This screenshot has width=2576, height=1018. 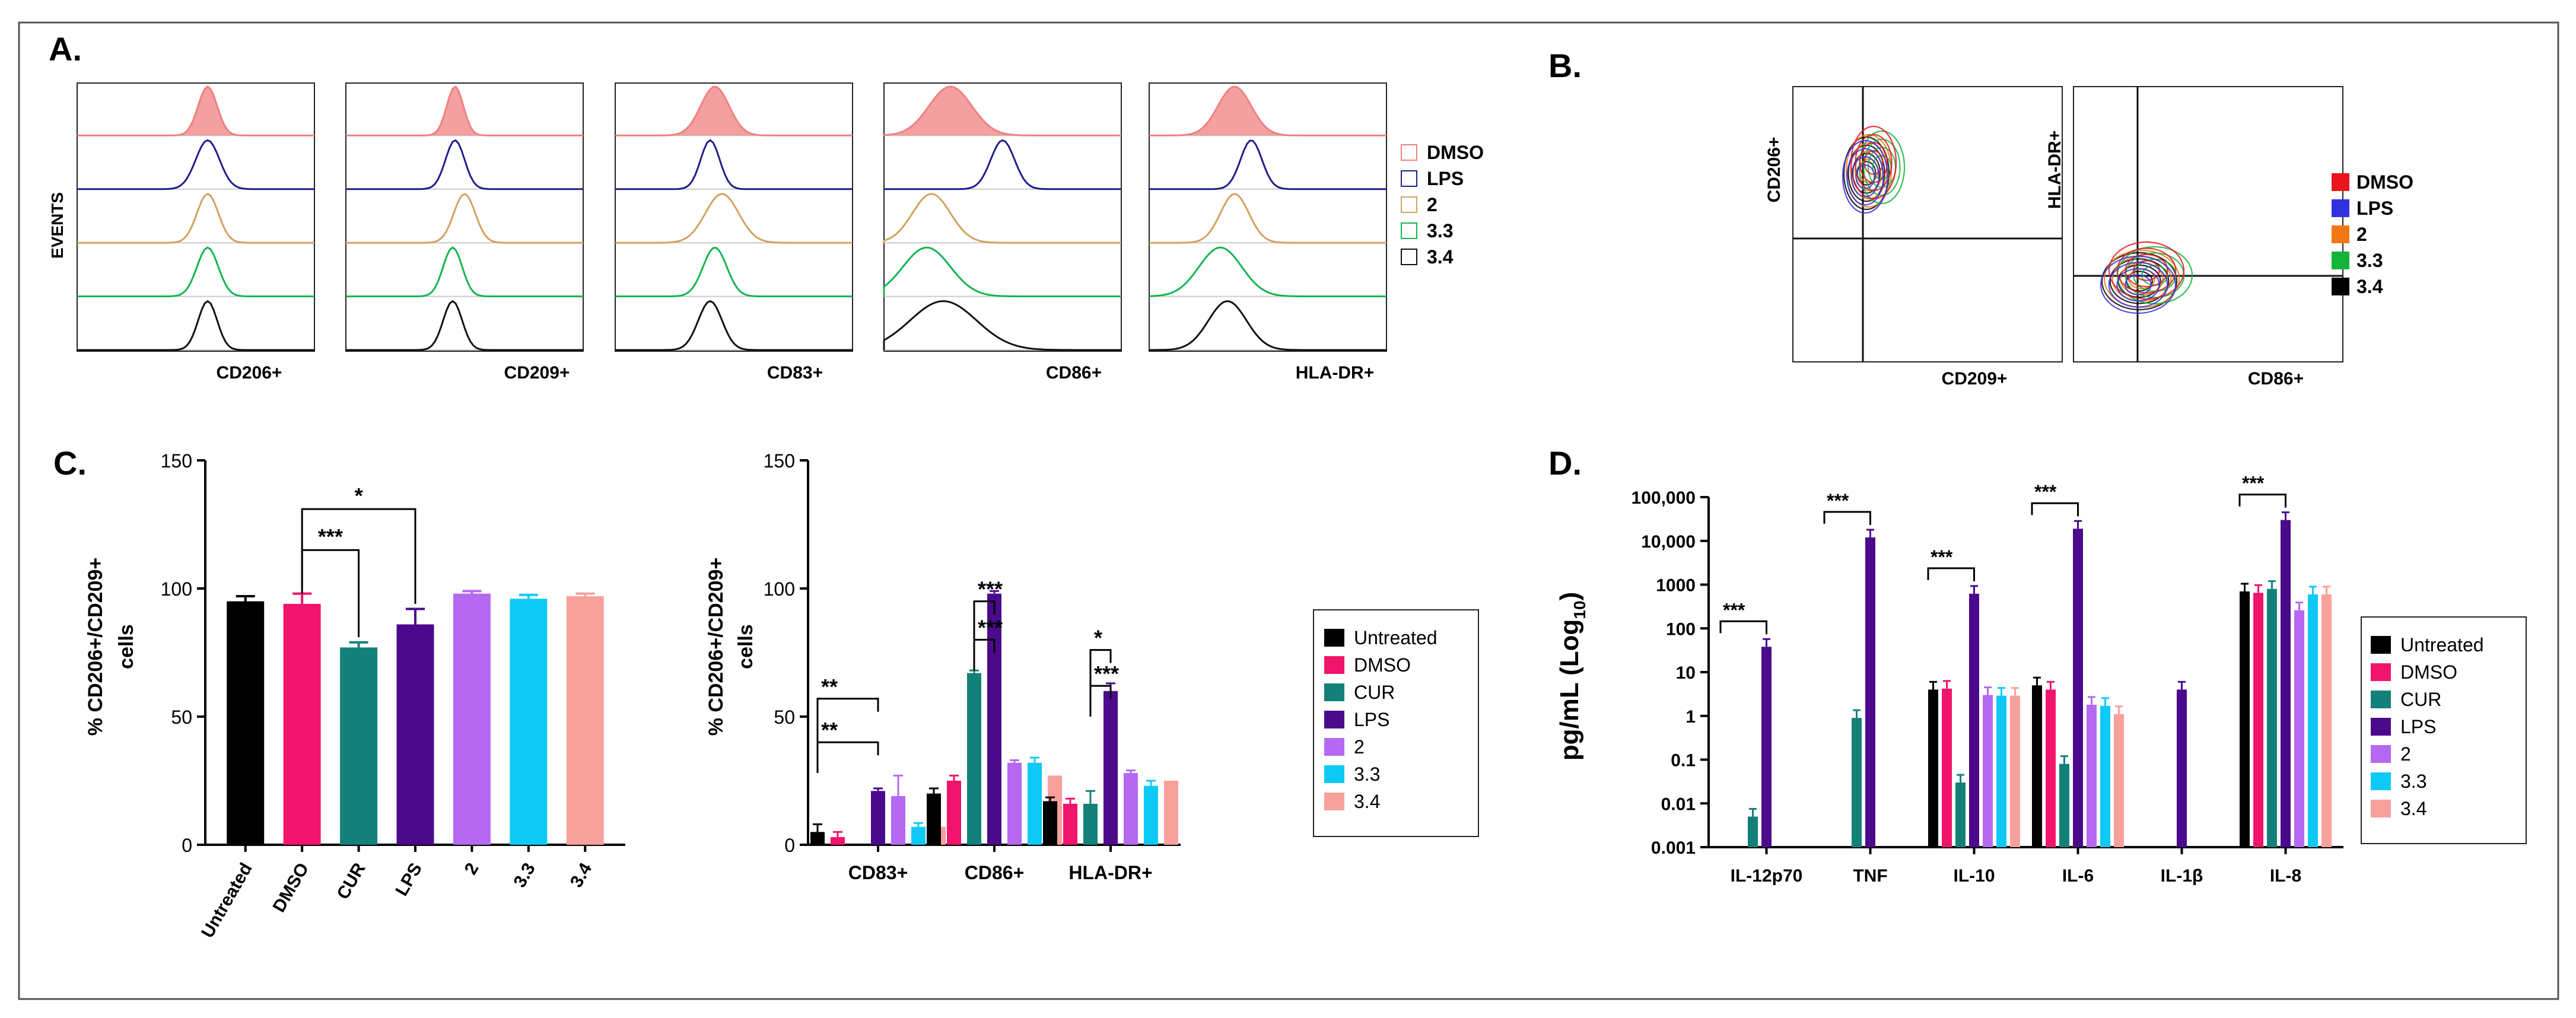 I want to click on contour-DMSO, so click(x=2146, y=270).